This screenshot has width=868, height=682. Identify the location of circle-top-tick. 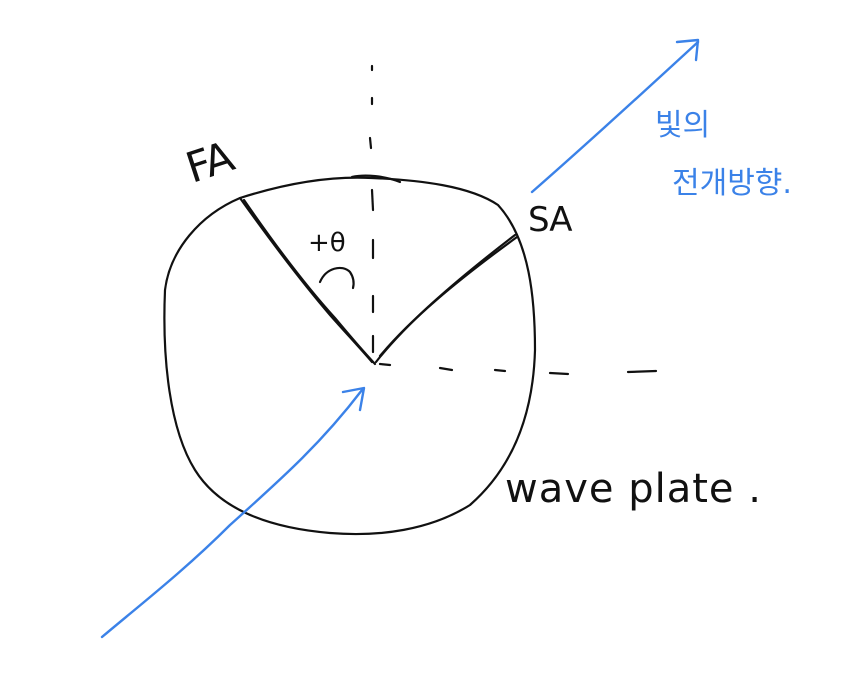
(376, 179).